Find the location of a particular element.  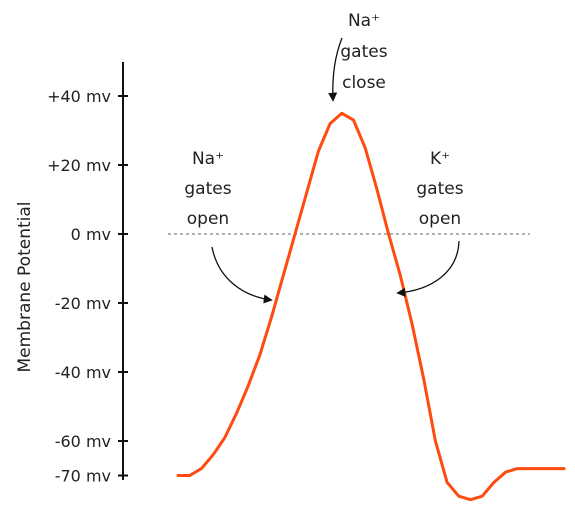

annotation-na-close-line-3: close is located at coordinates (364, 83).